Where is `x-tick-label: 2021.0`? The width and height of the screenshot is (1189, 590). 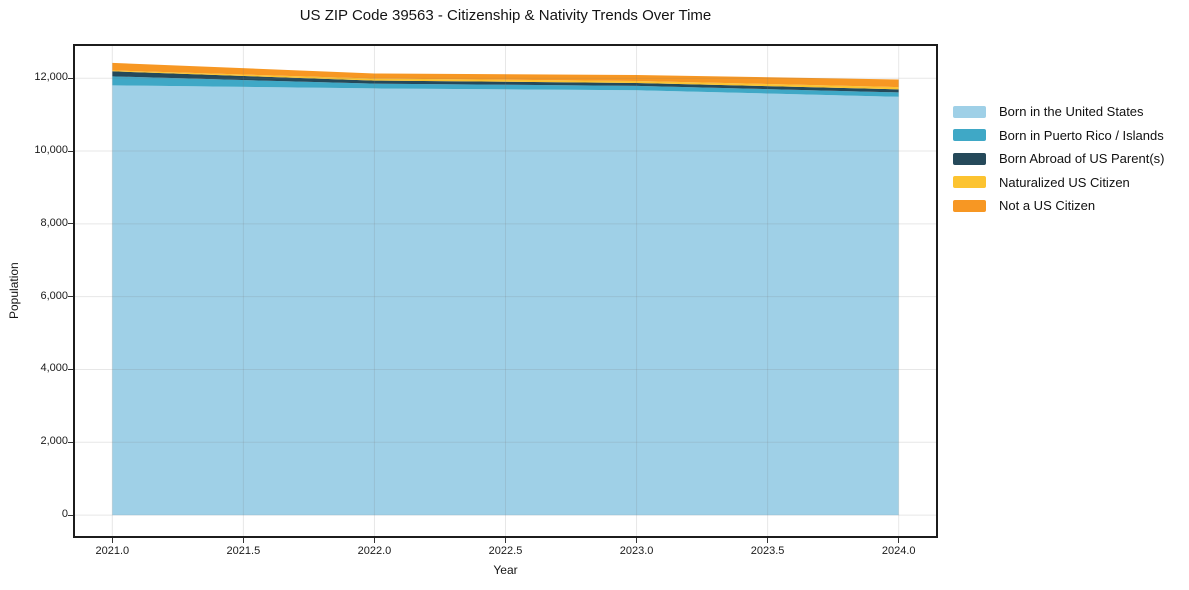 x-tick-label: 2021.0 is located at coordinates (112, 551).